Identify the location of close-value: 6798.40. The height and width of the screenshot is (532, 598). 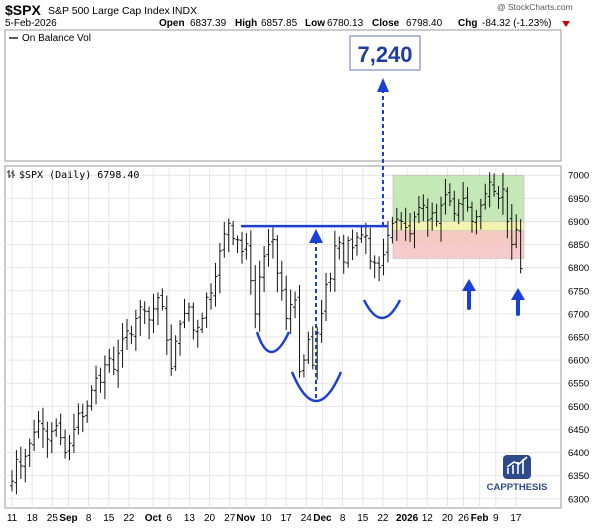
(424, 23).